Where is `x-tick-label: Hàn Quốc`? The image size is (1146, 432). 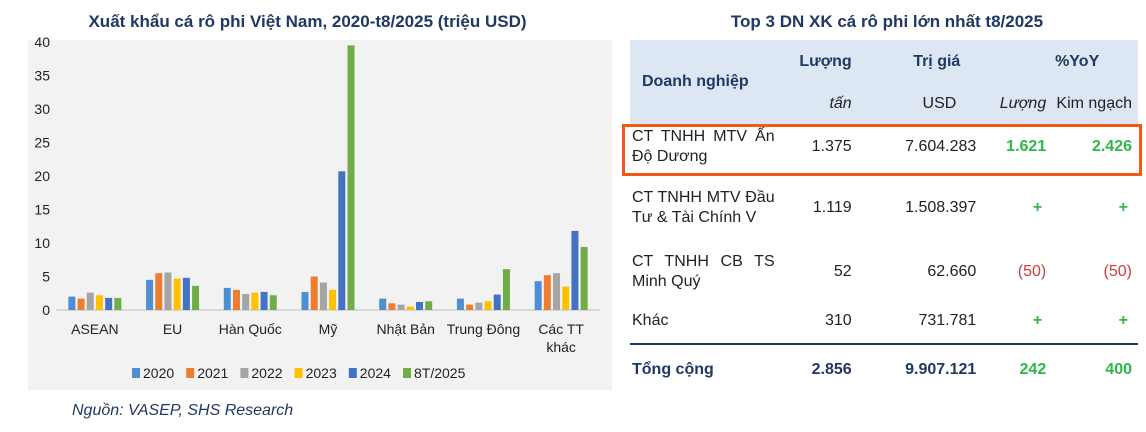 x-tick-label: Hàn Quốc is located at coordinates (250, 329).